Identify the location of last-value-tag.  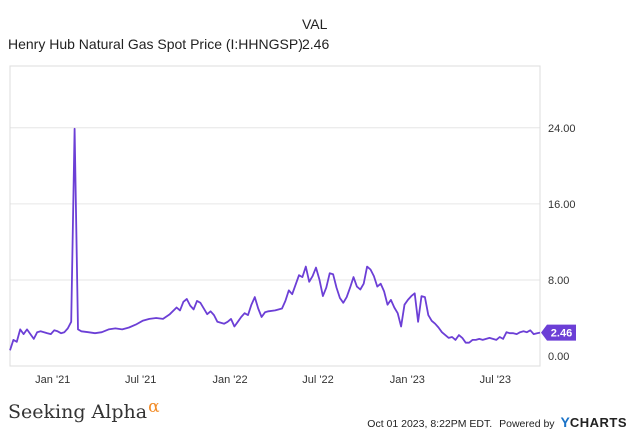
(558, 332).